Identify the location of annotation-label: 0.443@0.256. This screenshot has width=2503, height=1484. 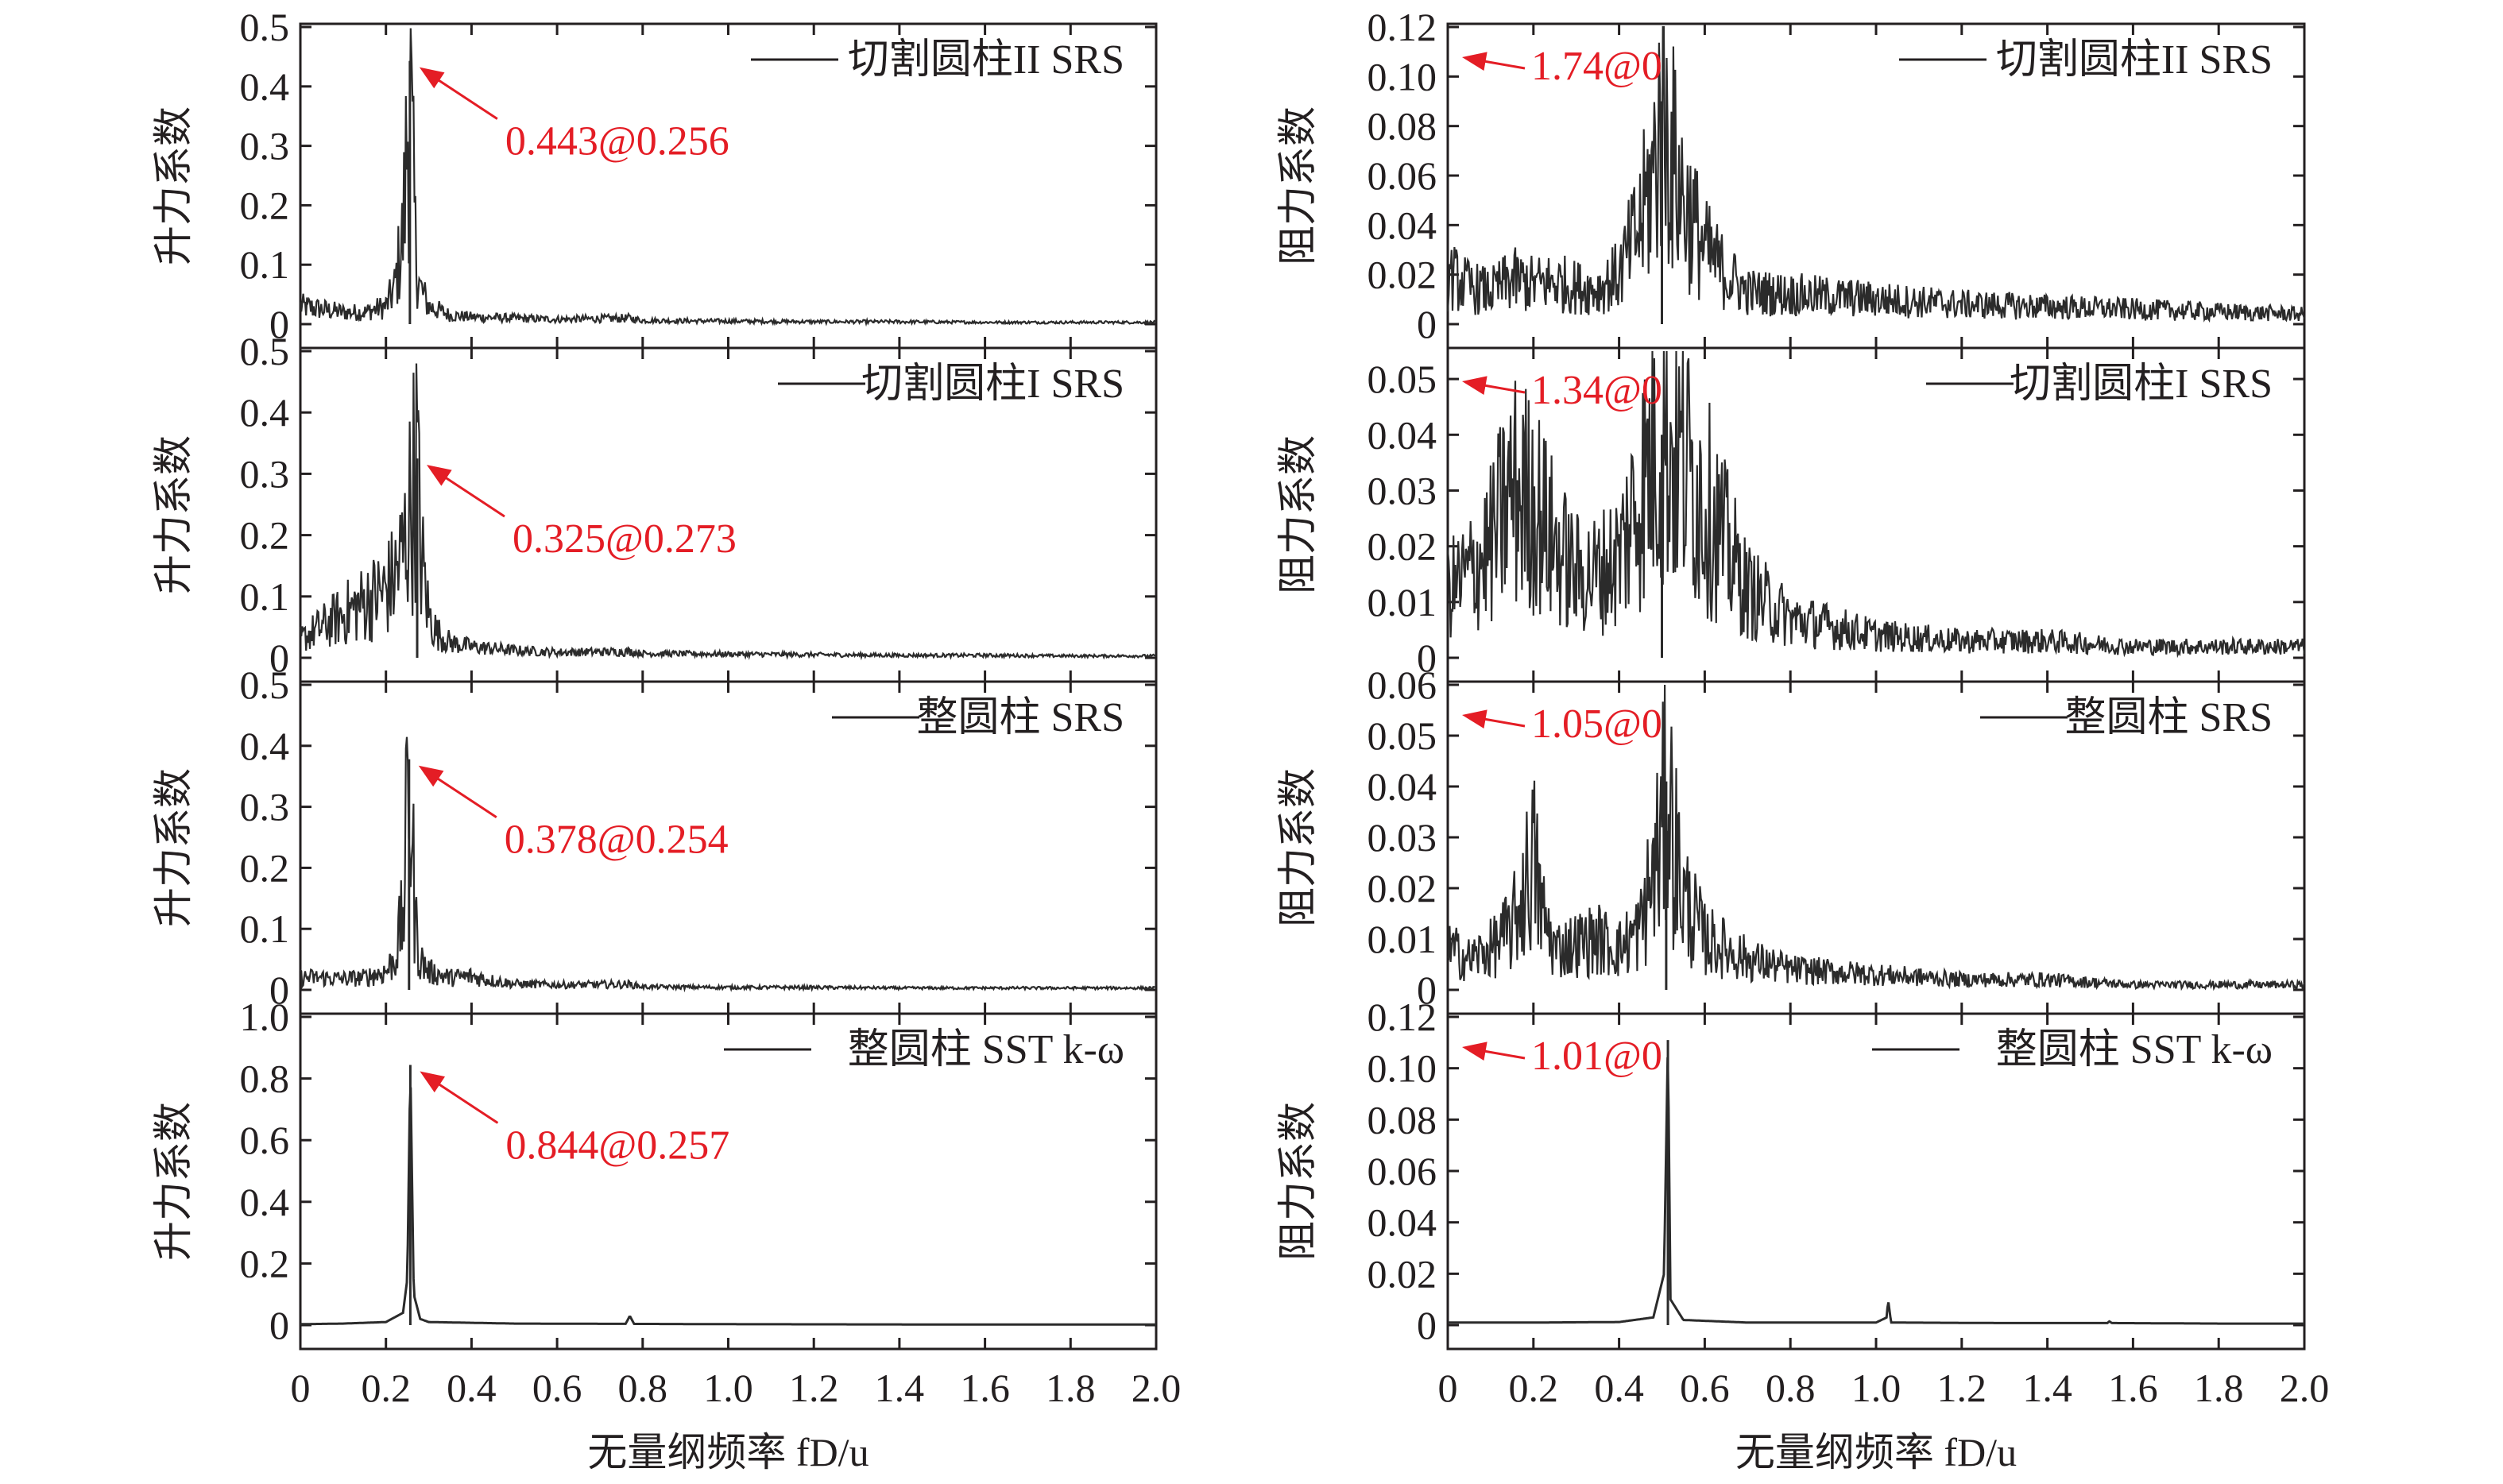
(617, 141).